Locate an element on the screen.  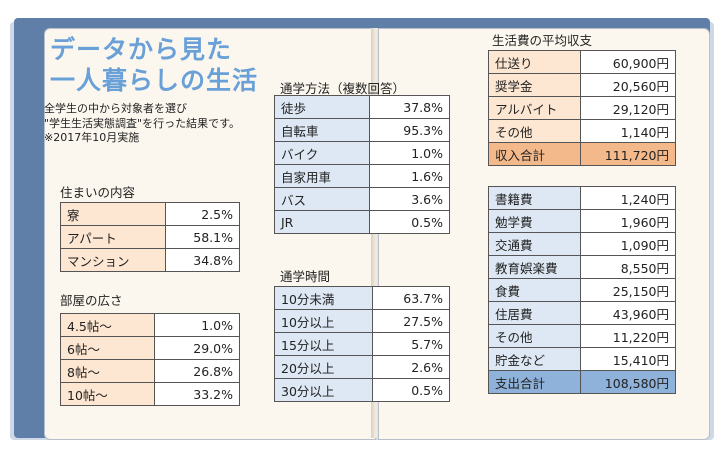
commute-time-value: 0.5% is located at coordinates (411, 390).